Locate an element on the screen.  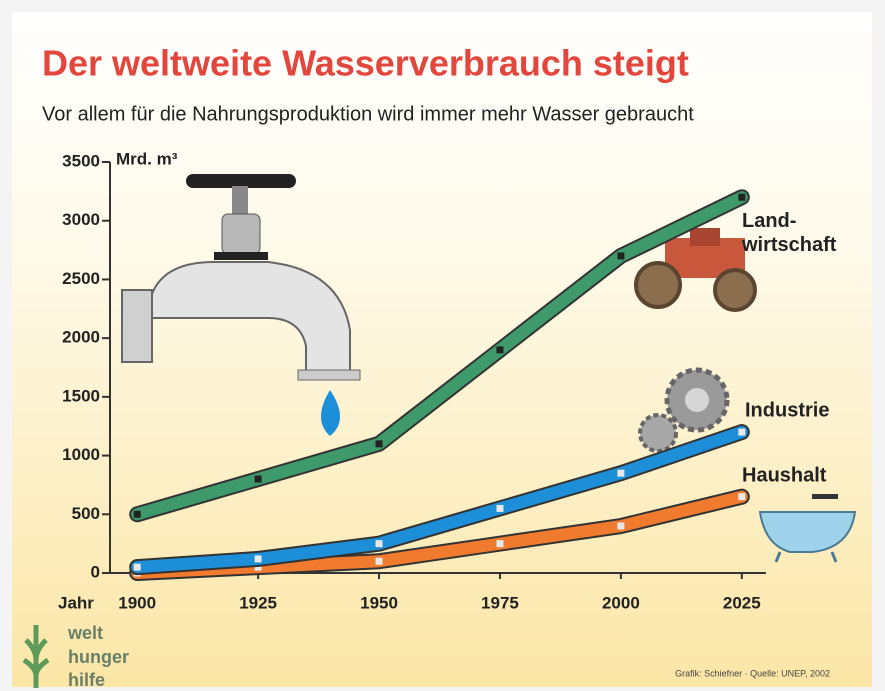
y-tick-label: 3500 is located at coordinates (81, 160).